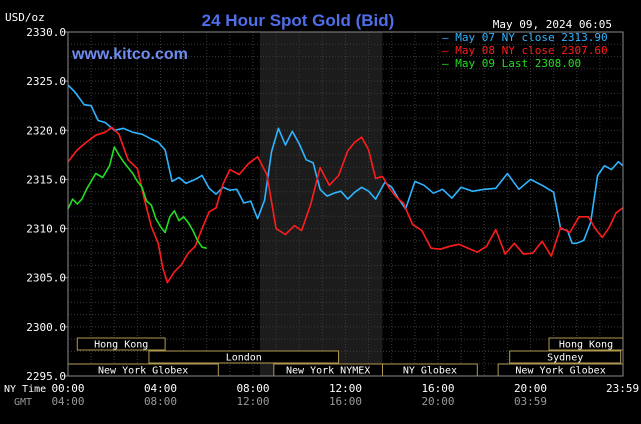  Describe the element at coordinates (137, 197) in the screenshot. I see `series-line` at that location.